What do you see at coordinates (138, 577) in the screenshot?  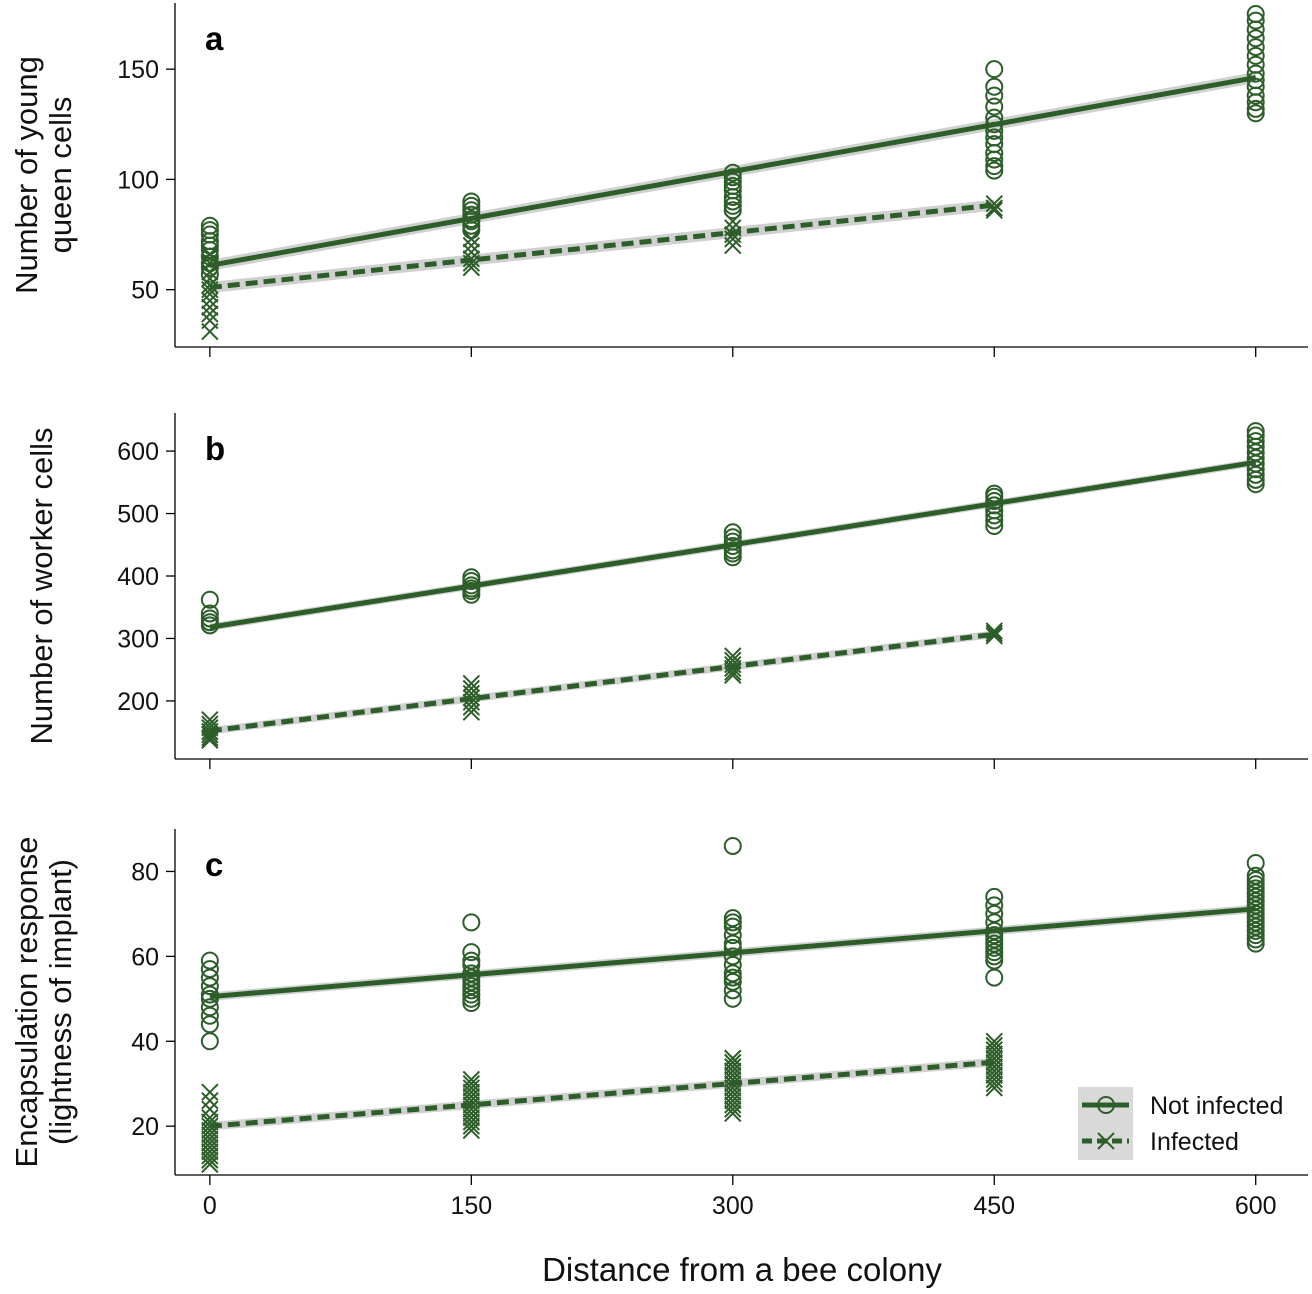 I see `y-tick-label: 400` at bounding box center [138, 577].